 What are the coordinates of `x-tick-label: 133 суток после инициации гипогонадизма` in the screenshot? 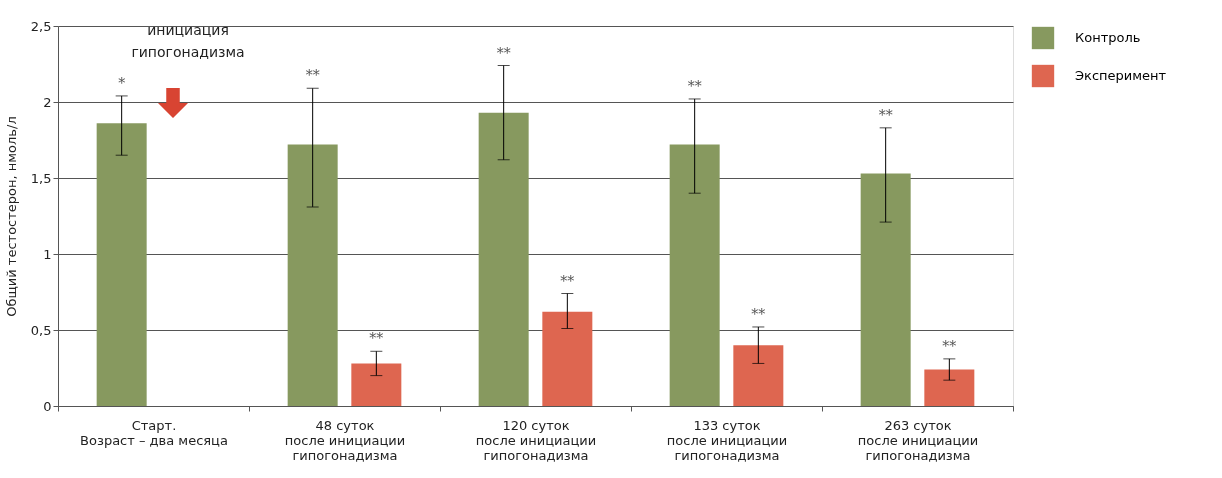 It's located at (727, 440).